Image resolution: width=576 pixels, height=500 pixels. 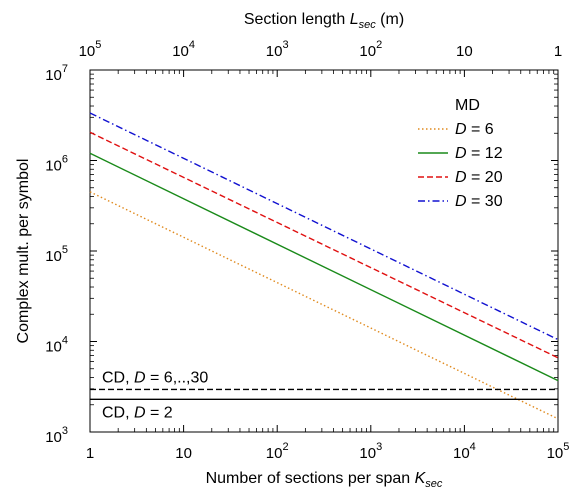 What do you see at coordinates (390, 19) in the screenshot?
I see `top-axis-title-unit: (m)` at bounding box center [390, 19].